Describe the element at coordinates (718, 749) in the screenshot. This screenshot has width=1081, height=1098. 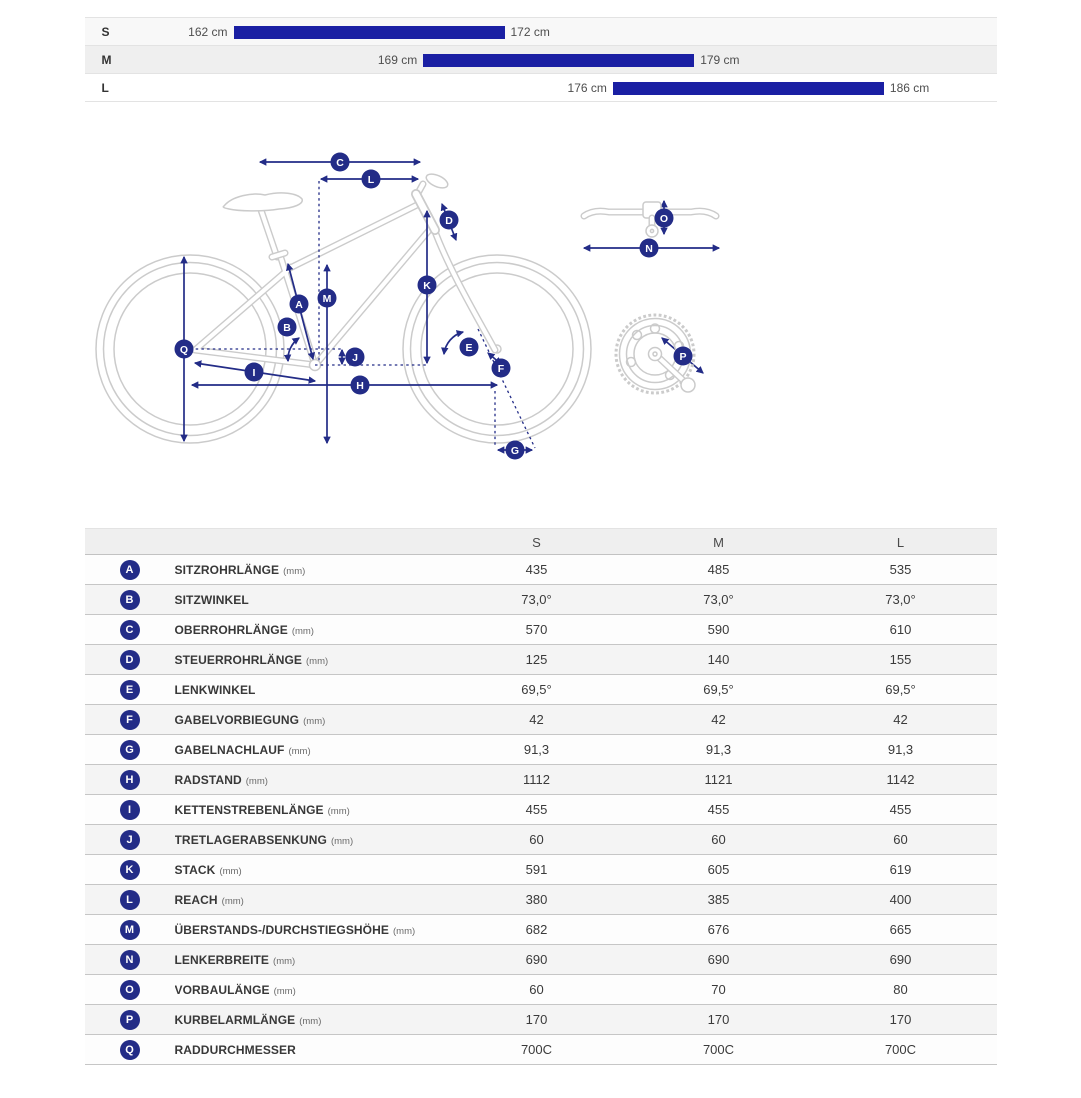
I see `value-m: 91,3` at that location.